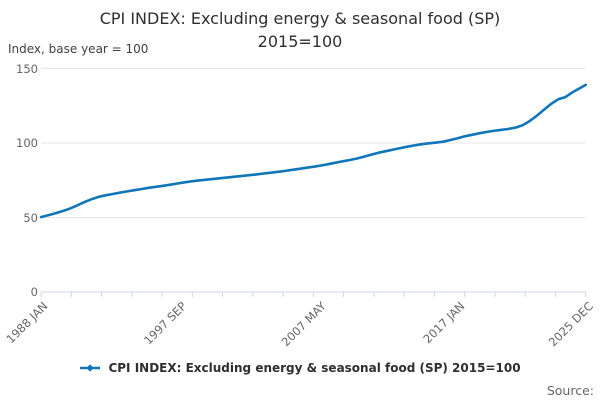  Describe the element at coordinates (34, 292) in the screenshot. I see `y-axis-tick-label: 0` at that location.